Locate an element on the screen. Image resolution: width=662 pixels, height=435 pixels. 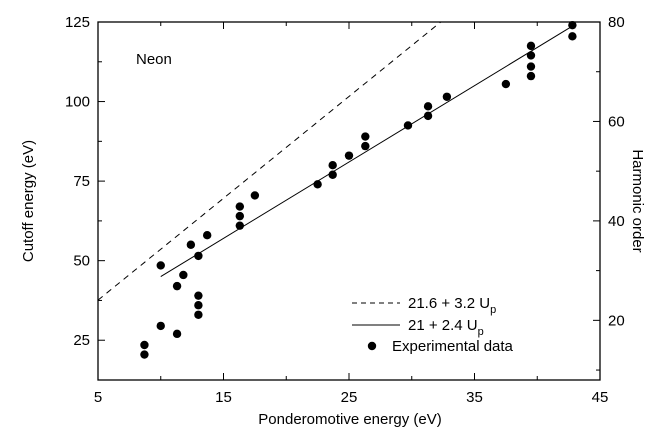
y-tick-label: 75 is located at coordinates (81, 181).